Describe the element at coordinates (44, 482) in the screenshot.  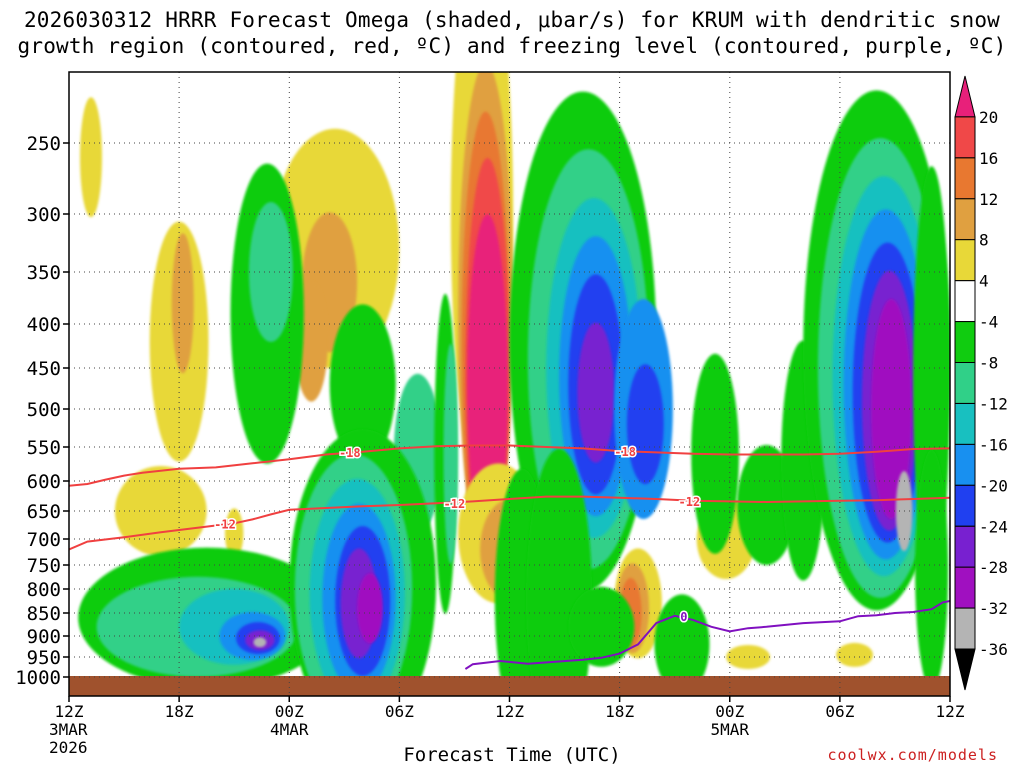
I see `y-tick-label: 600` at that location.